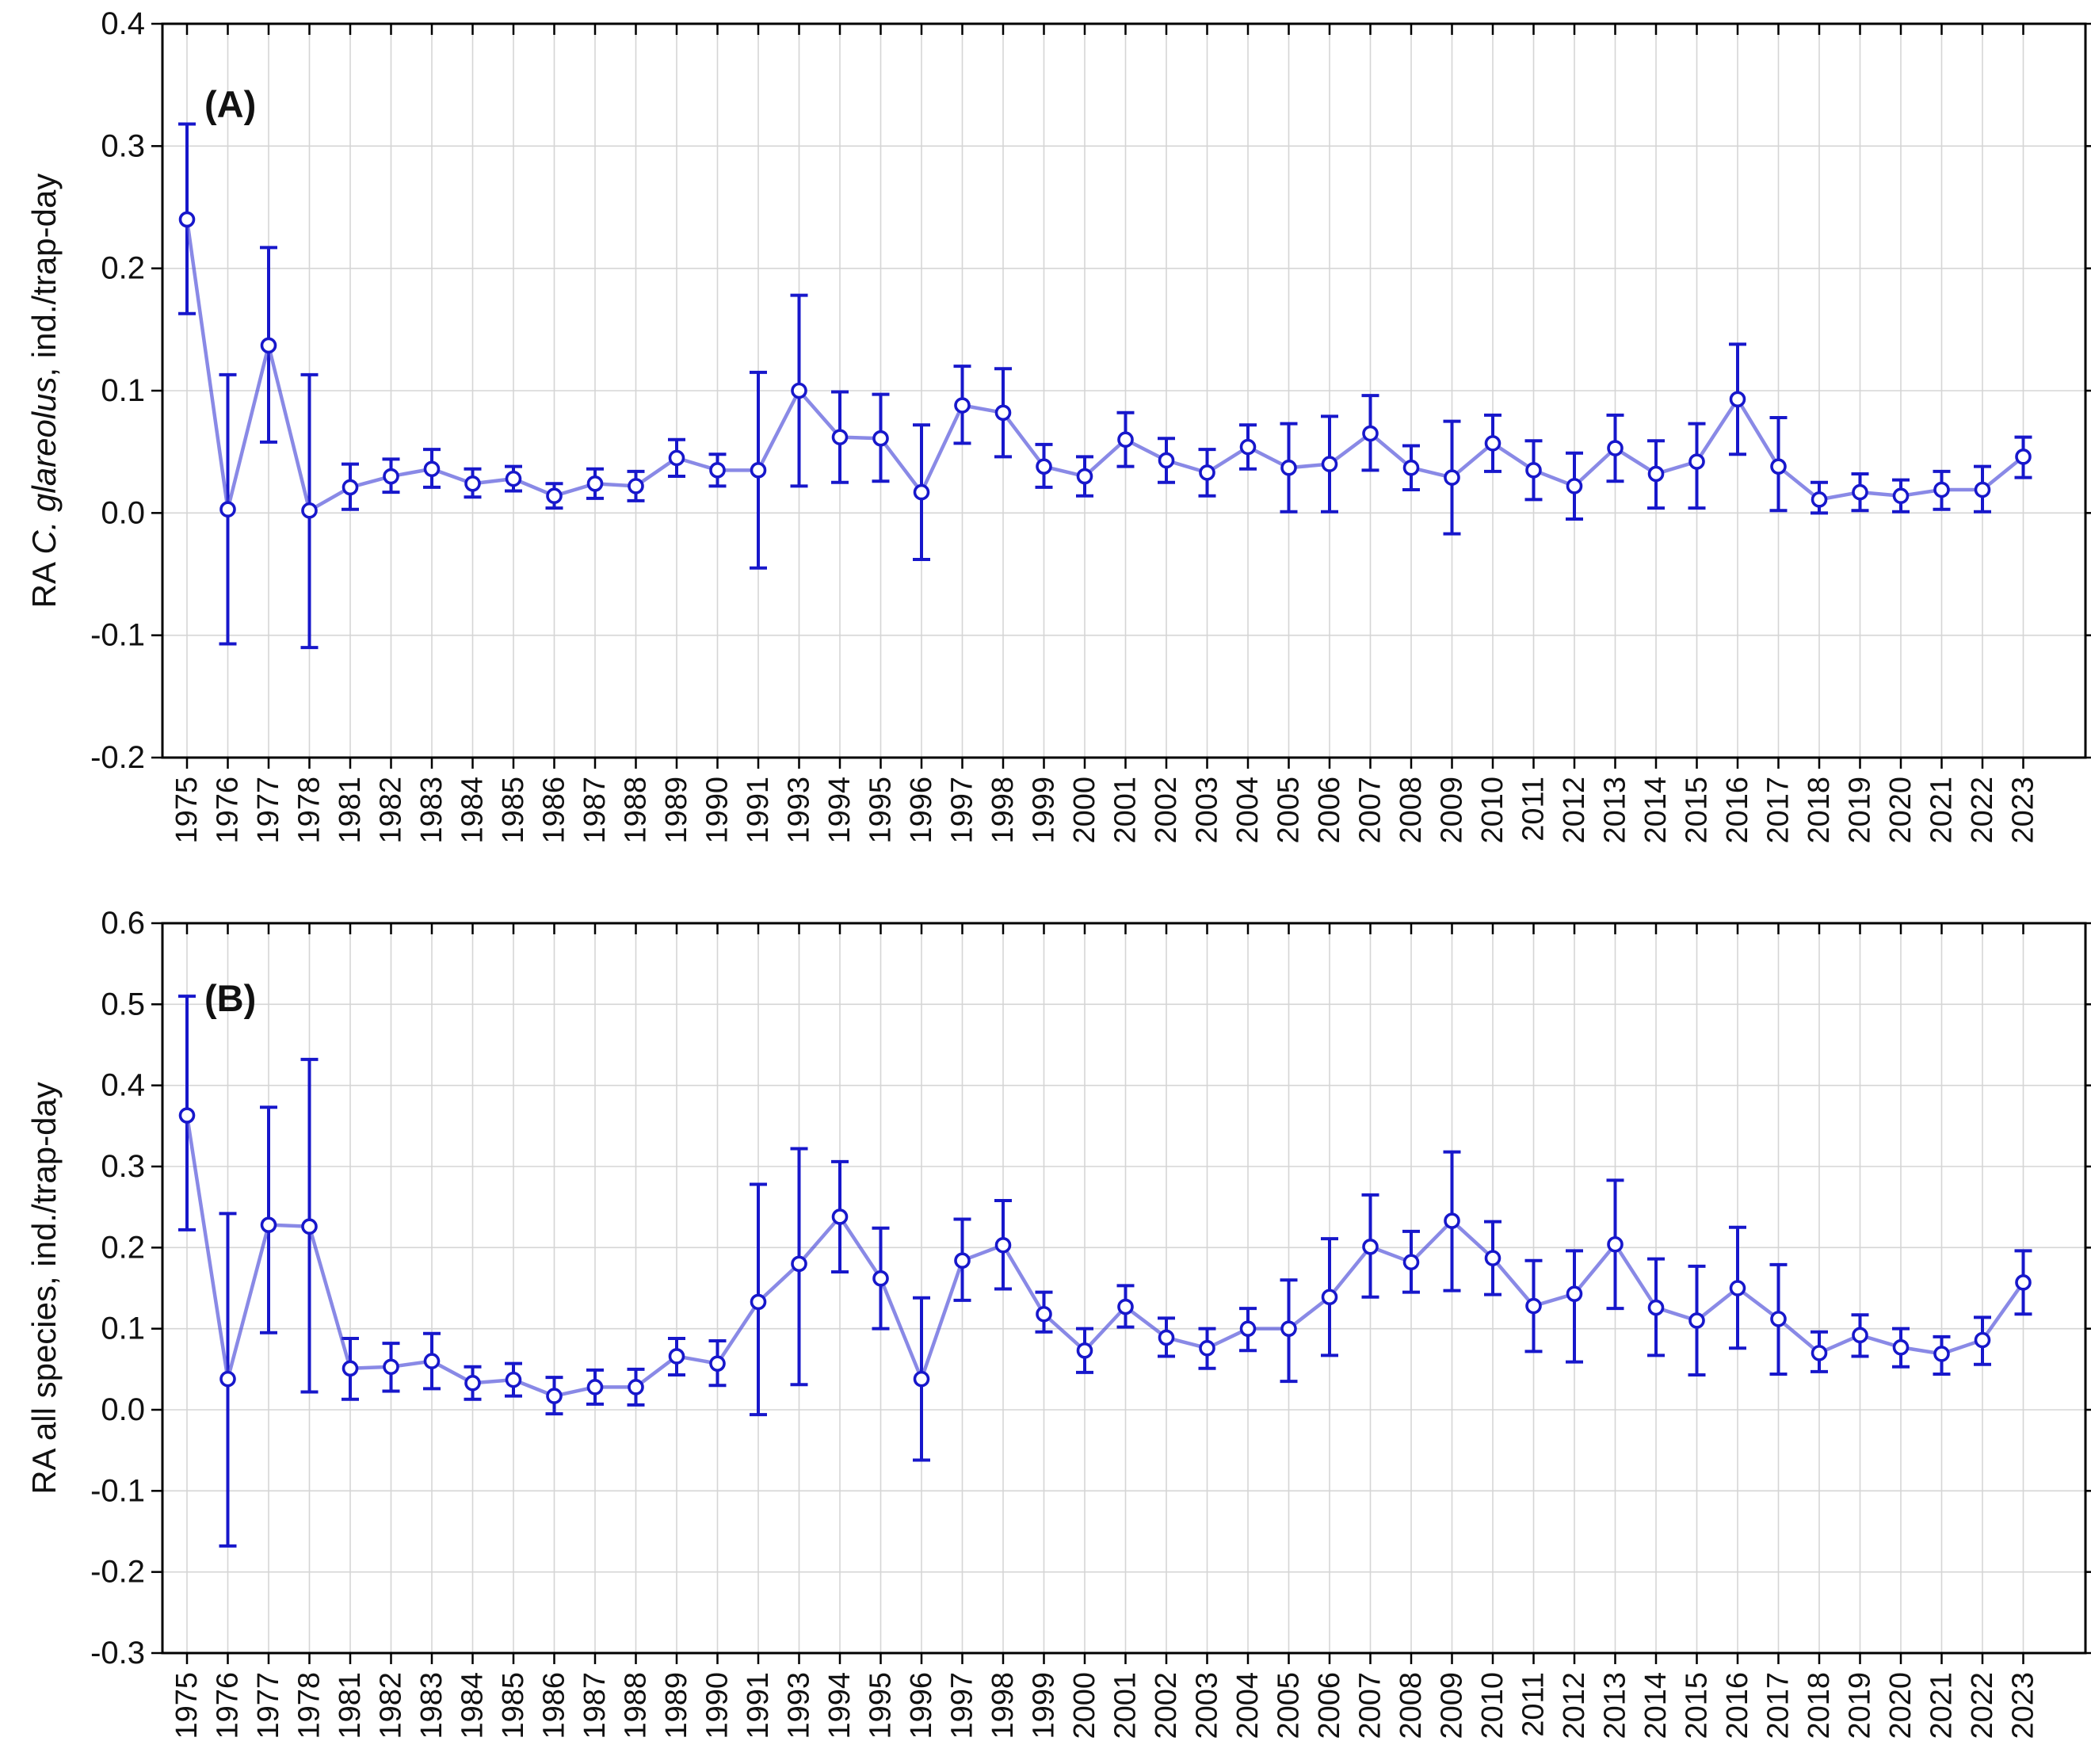 This screenshot has width=2091, height=1764. I want to click on x-tick-label: 1990, so click(718, 1706).